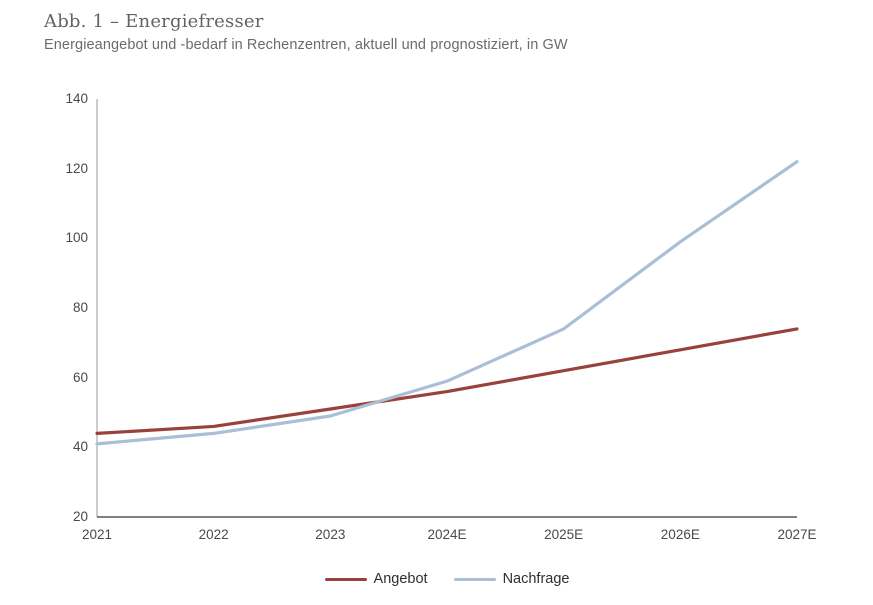  Describe the element at coordinates (474, 579) in the screenshot. I see `nachfrage-line-swatch` at that location.